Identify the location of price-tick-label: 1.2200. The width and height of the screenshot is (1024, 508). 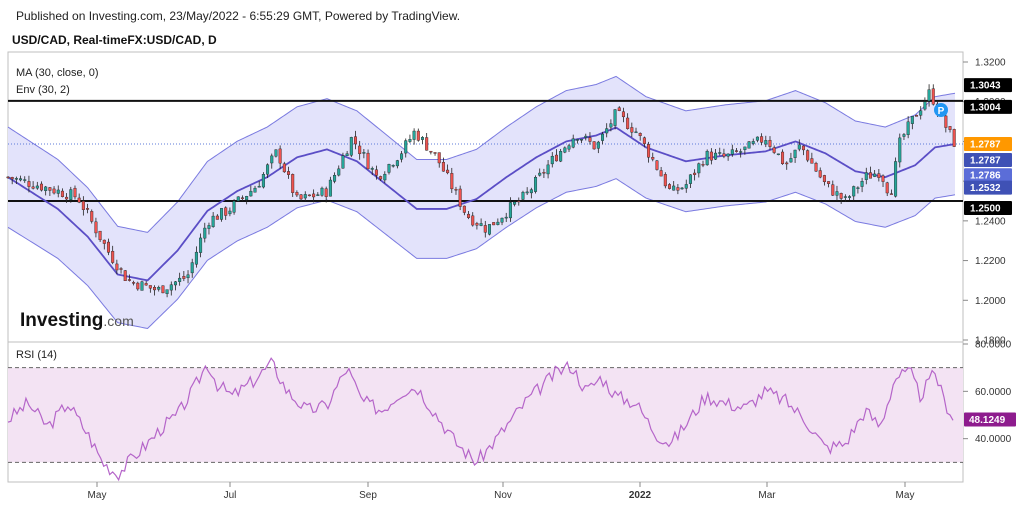
(990, 261).